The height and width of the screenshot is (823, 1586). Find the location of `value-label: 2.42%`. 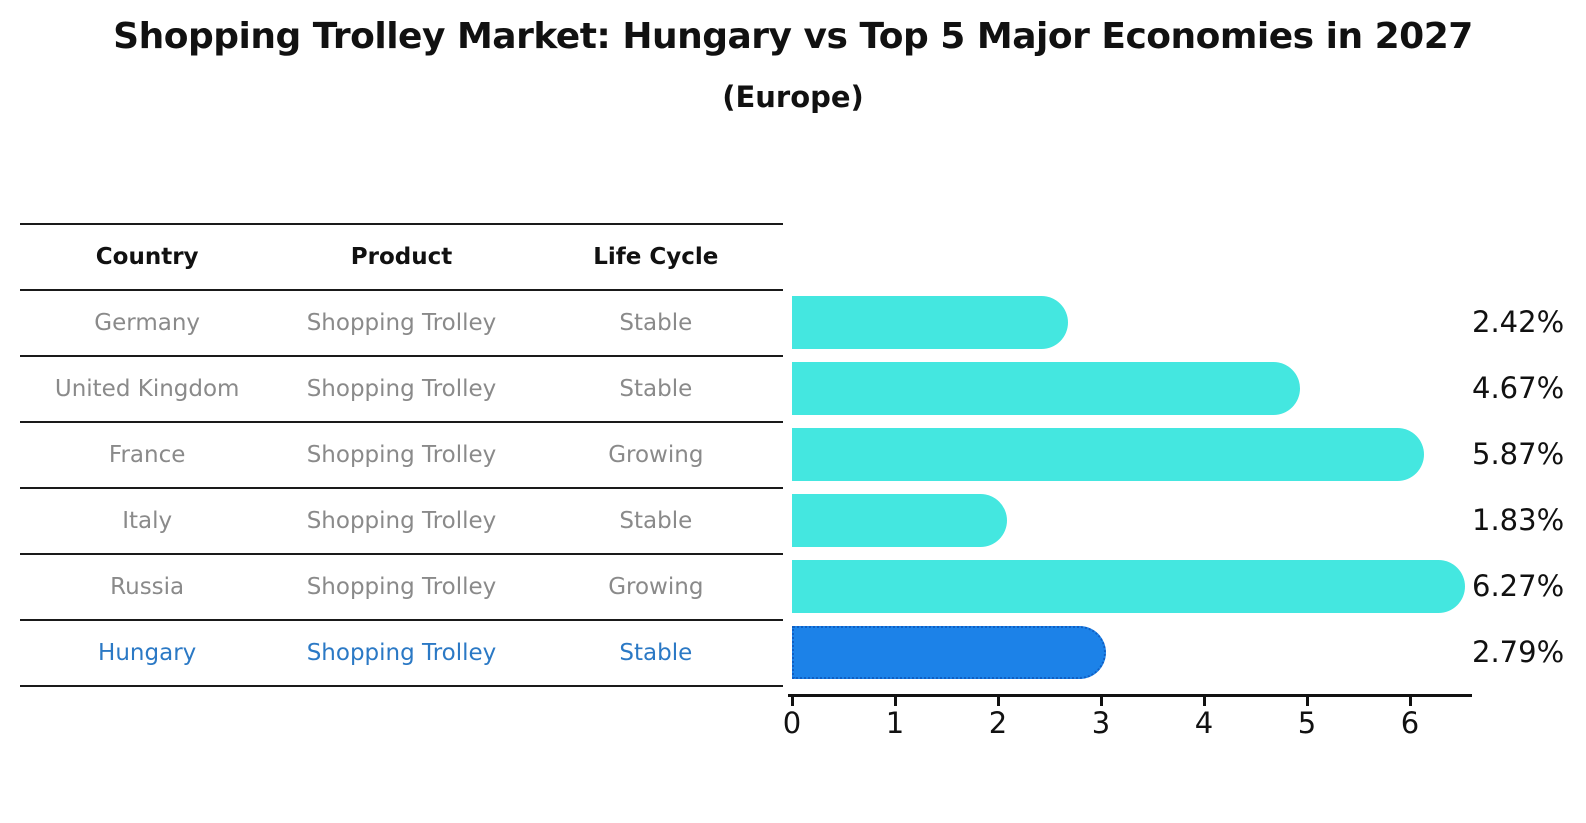

value-label: 2.42% is located at coordinates (1518, 322).